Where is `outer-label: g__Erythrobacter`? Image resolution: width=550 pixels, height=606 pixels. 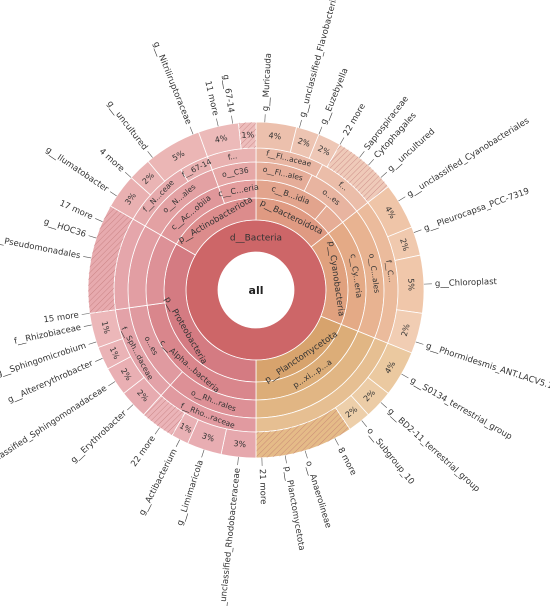
outer-label: g__Erythrobacter is located at coordinates (99, 436).